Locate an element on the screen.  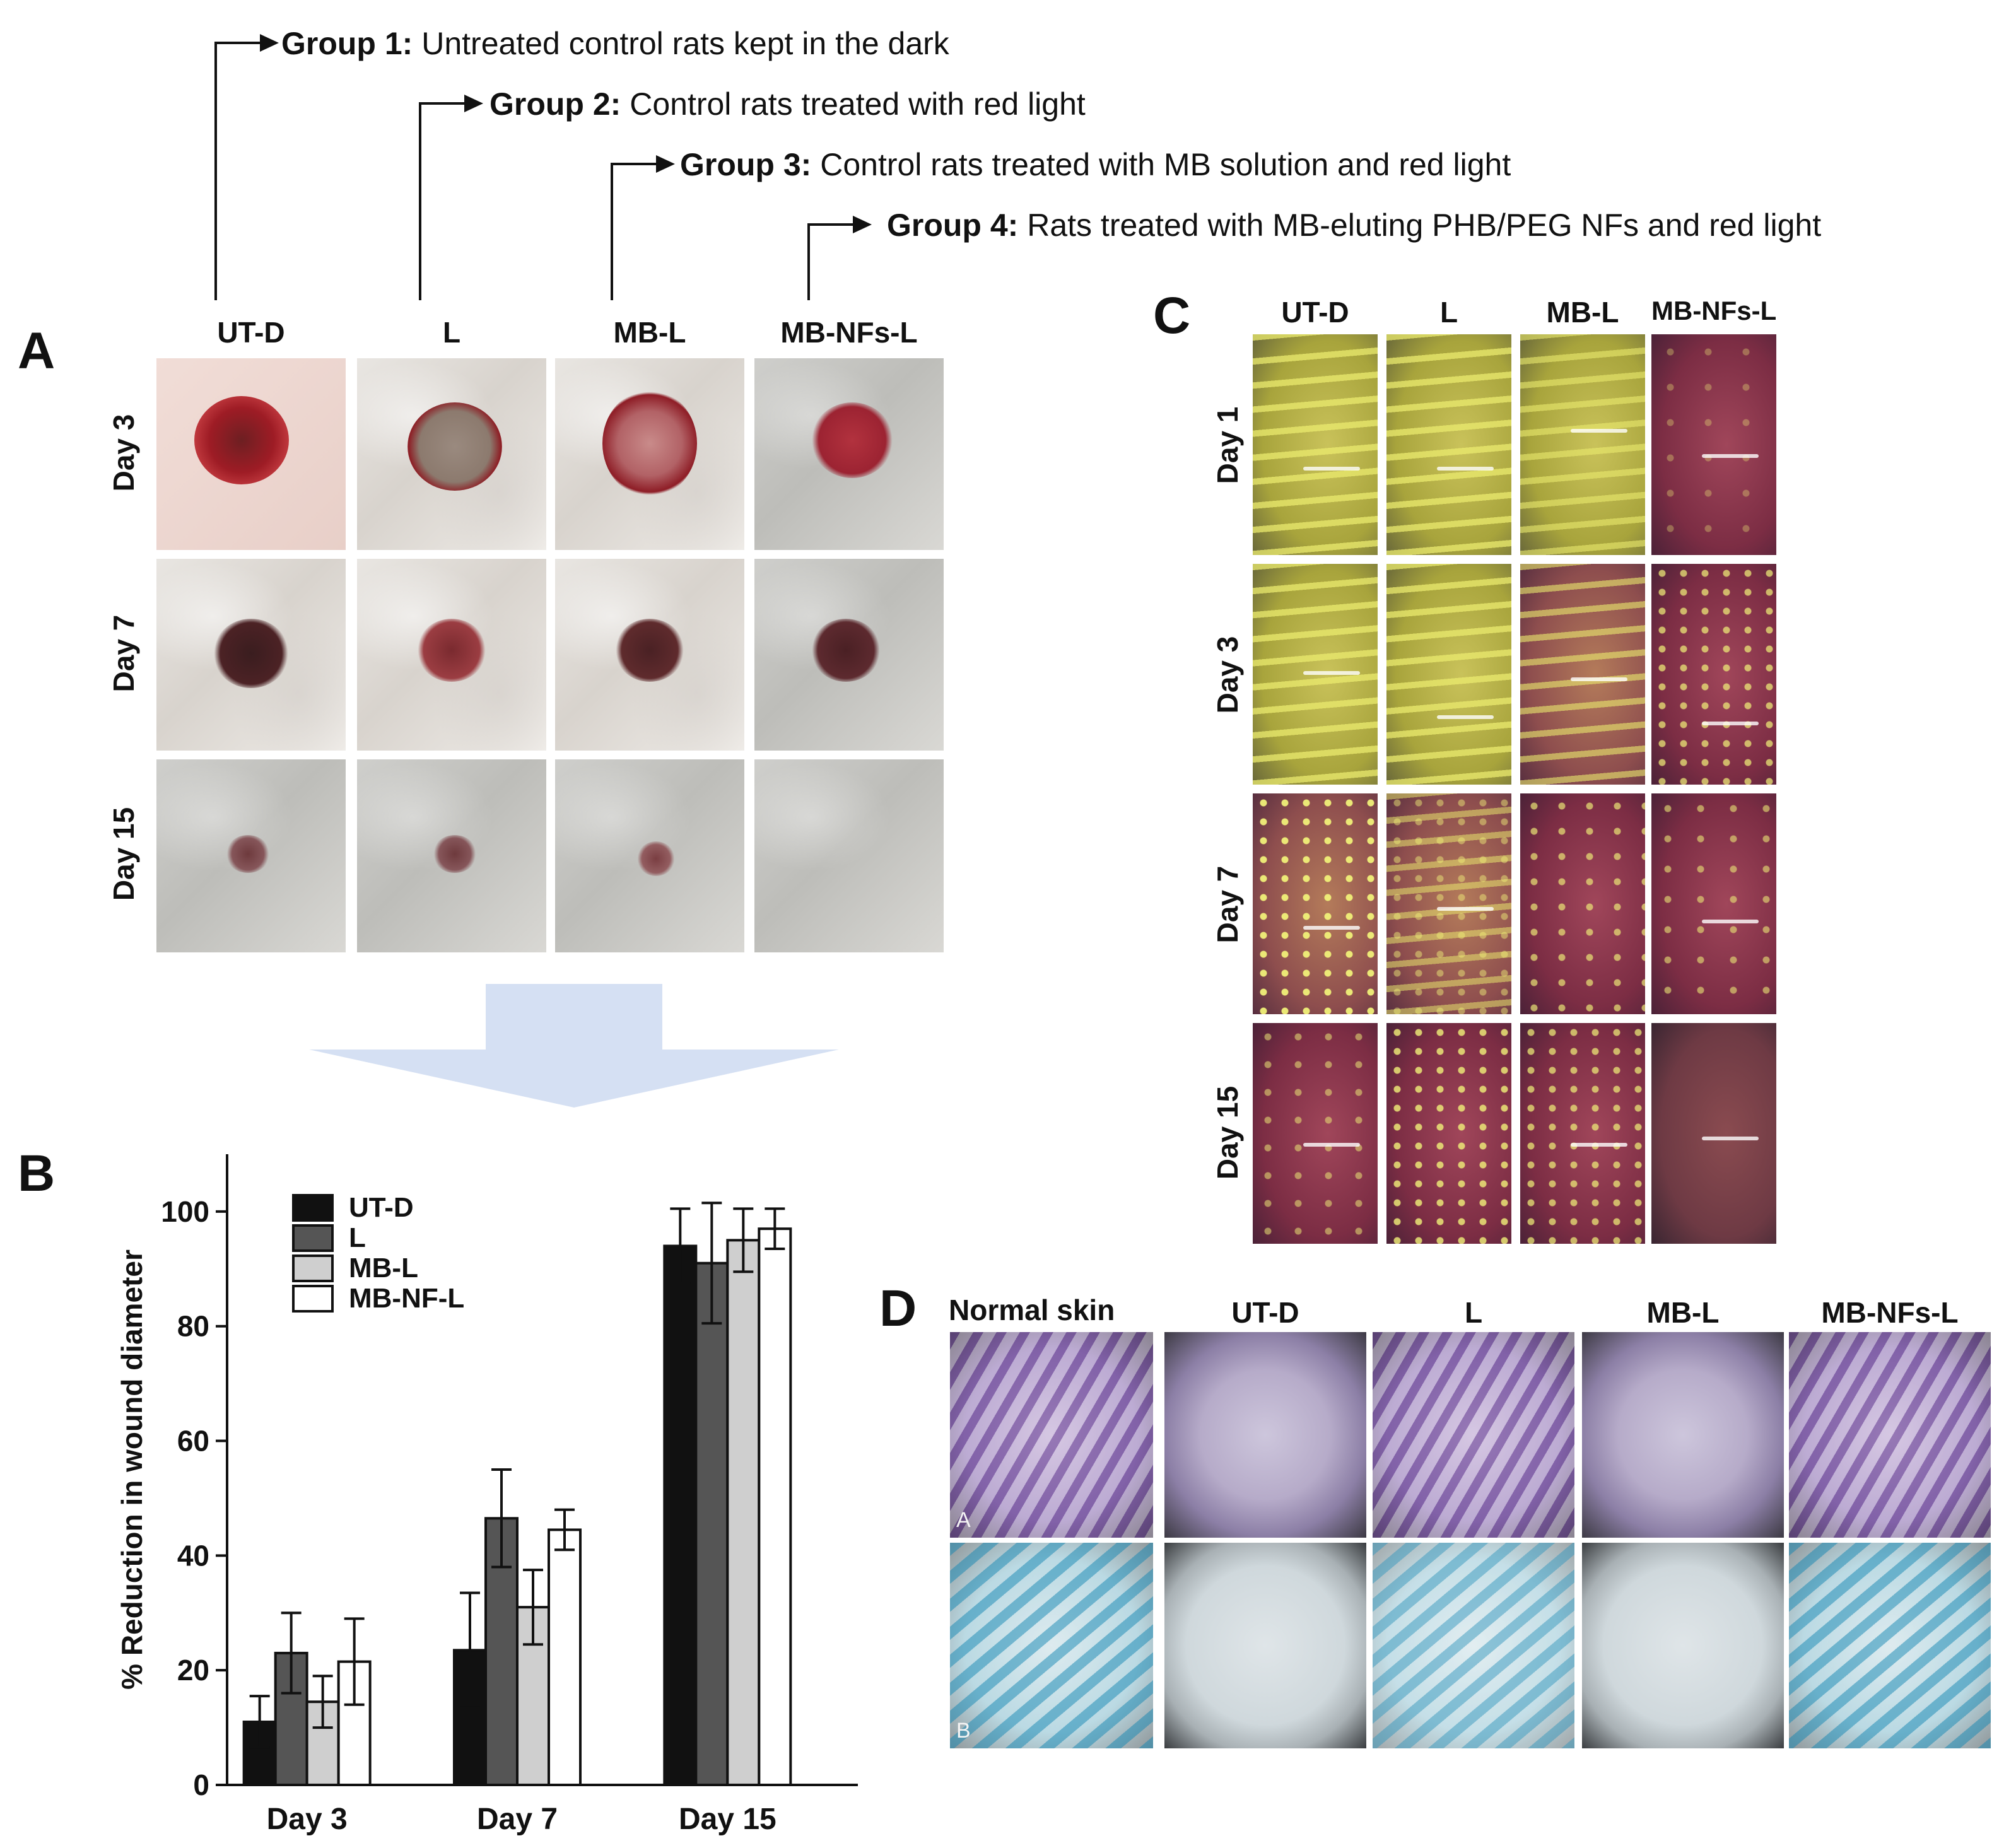
x-tick-label: Day 15 is located at coordinates (728, 1819).